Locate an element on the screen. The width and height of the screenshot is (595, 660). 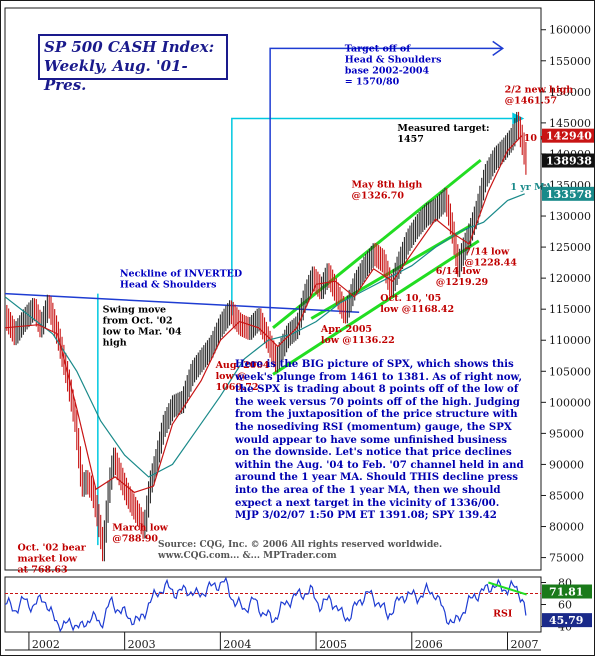
x-tick-label: 2007 is located at coordinates (525, 644).